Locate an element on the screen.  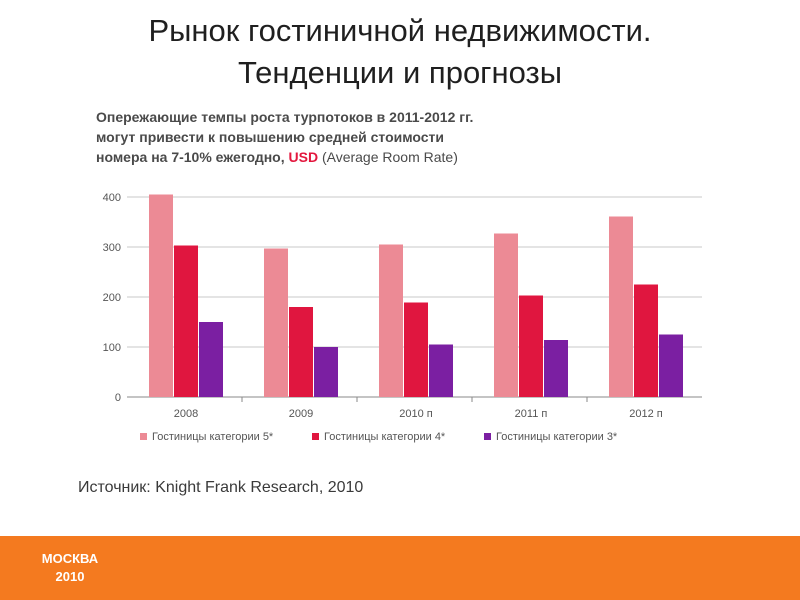
bar-series-2-2009 is located at coordinates (326, 372).